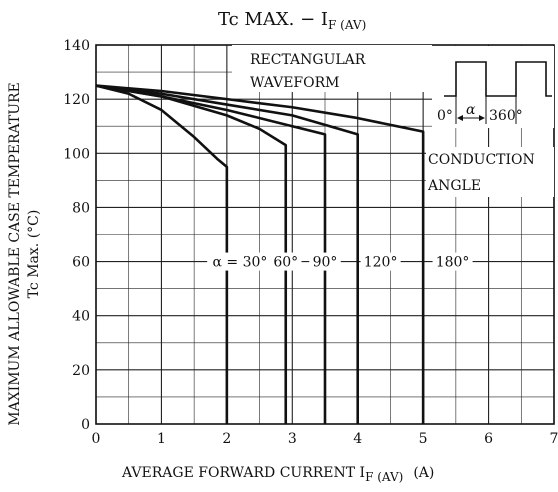 The width and height of the screenshot is (558, 492). I want to click on curve-labels: α = 30° 60° 90° 120° 180°, so click(340, 261).